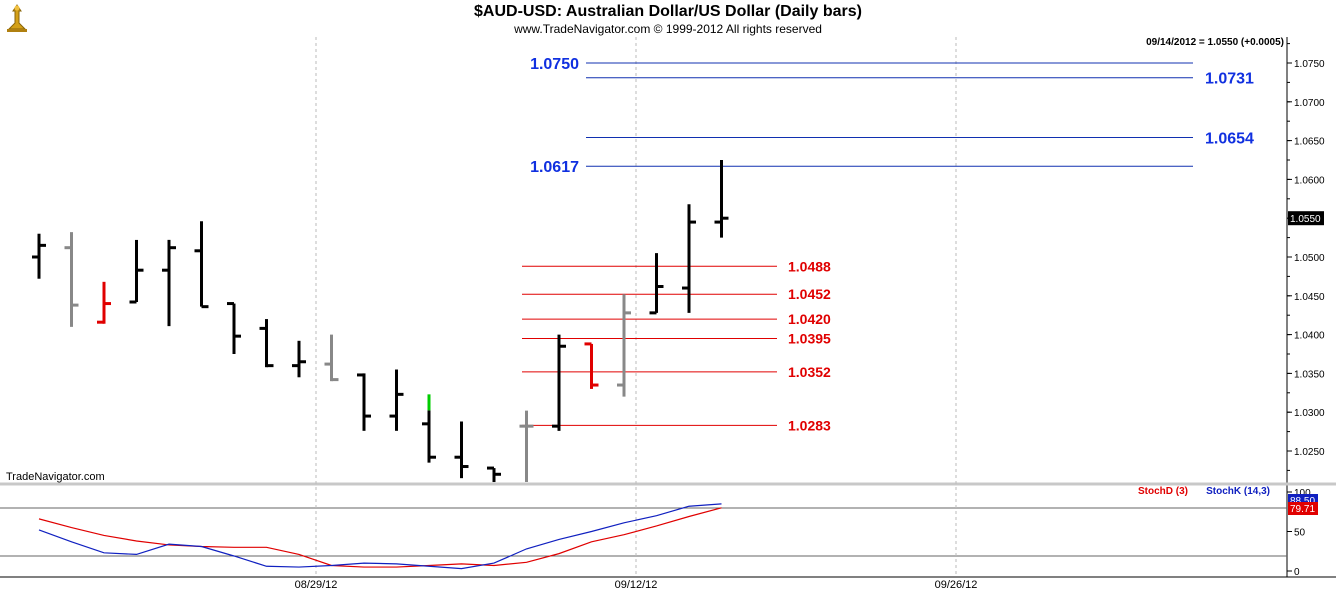  I want to click on stoch-d-line, so click(380, 537).